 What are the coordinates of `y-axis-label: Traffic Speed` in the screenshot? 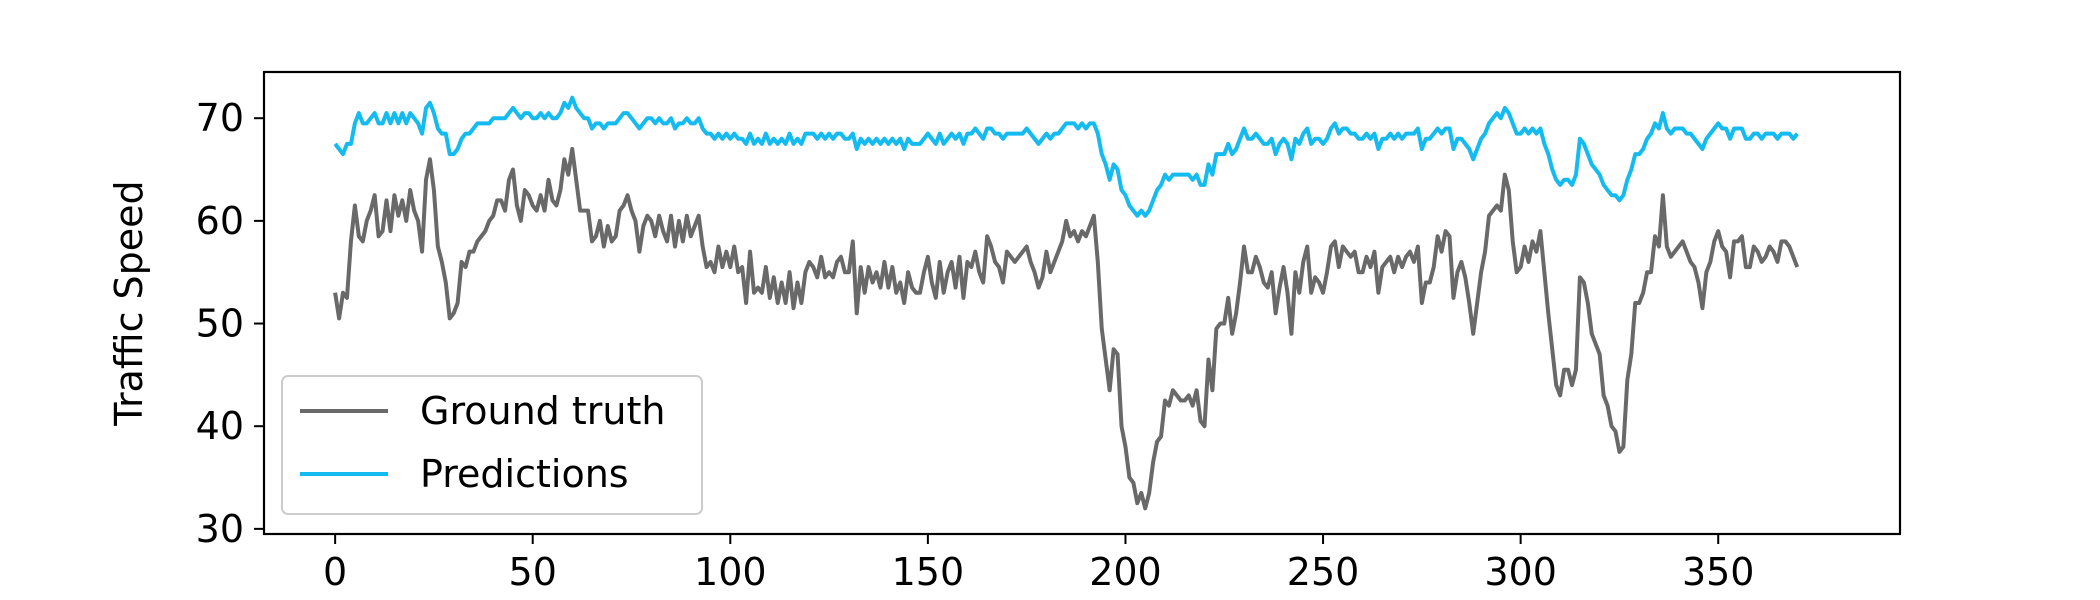 It's located at (129, 303).